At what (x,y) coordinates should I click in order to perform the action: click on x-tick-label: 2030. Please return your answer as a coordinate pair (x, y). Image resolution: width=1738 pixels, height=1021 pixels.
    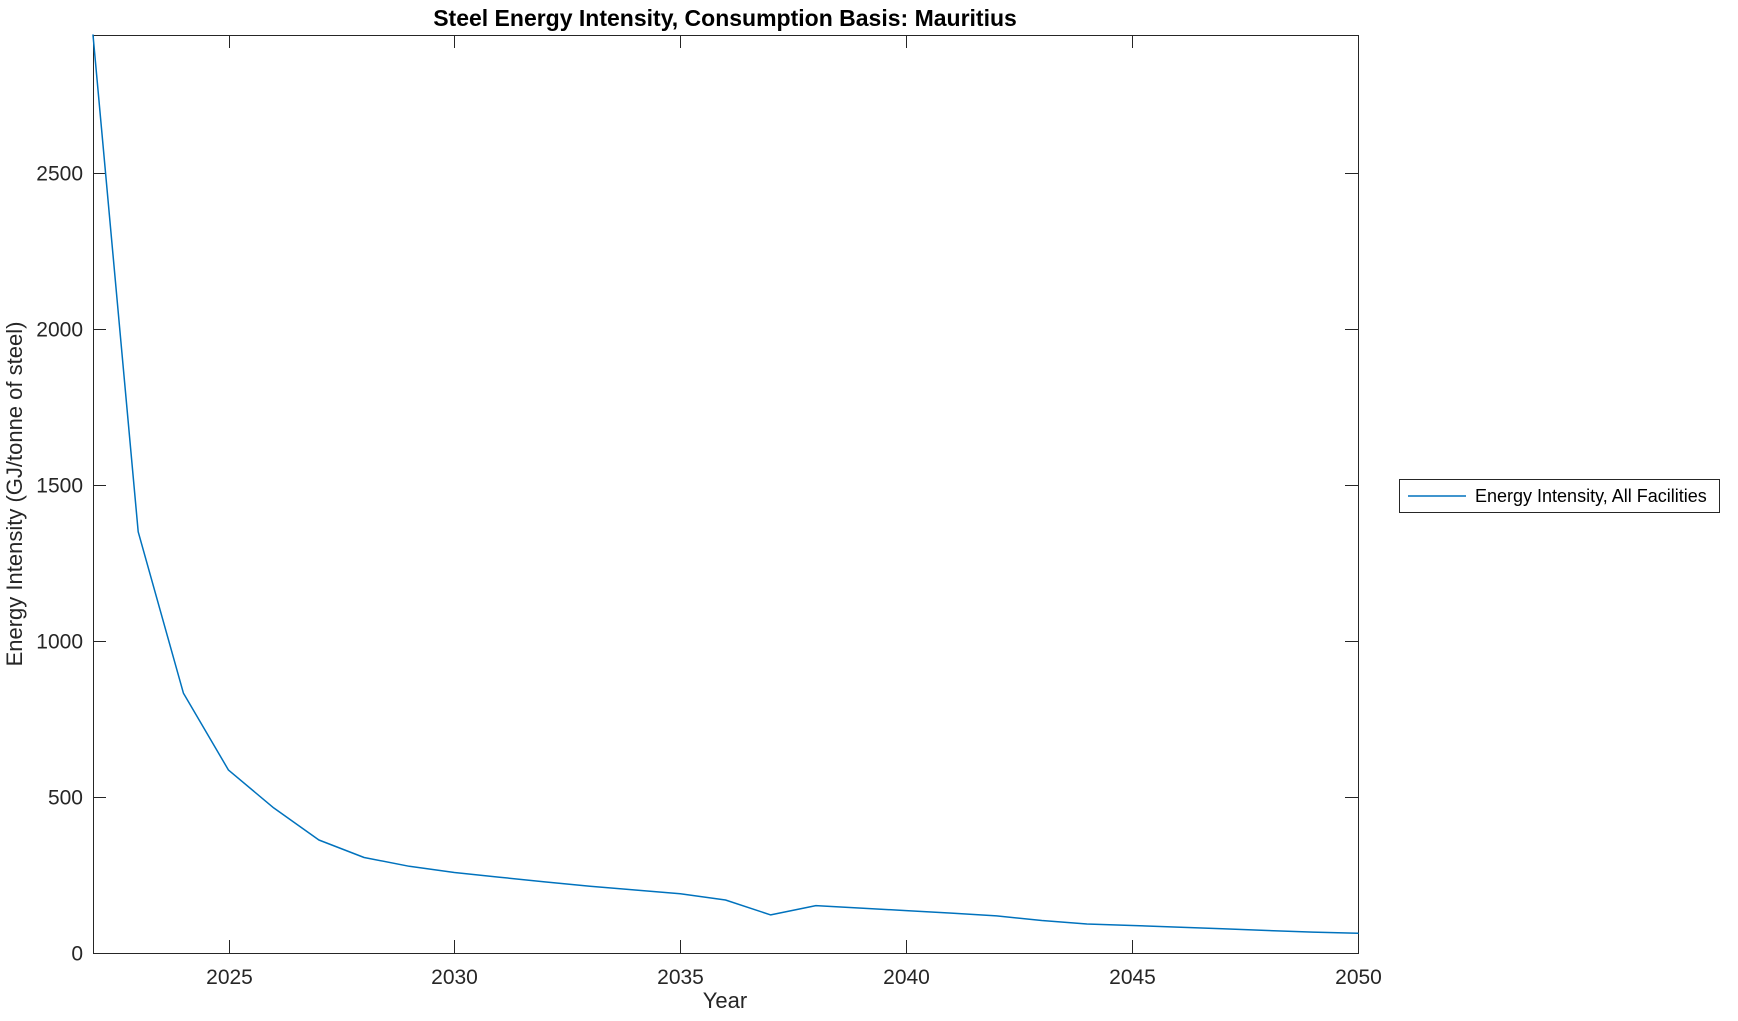
    Looking at the image, I should click on (454, 977).